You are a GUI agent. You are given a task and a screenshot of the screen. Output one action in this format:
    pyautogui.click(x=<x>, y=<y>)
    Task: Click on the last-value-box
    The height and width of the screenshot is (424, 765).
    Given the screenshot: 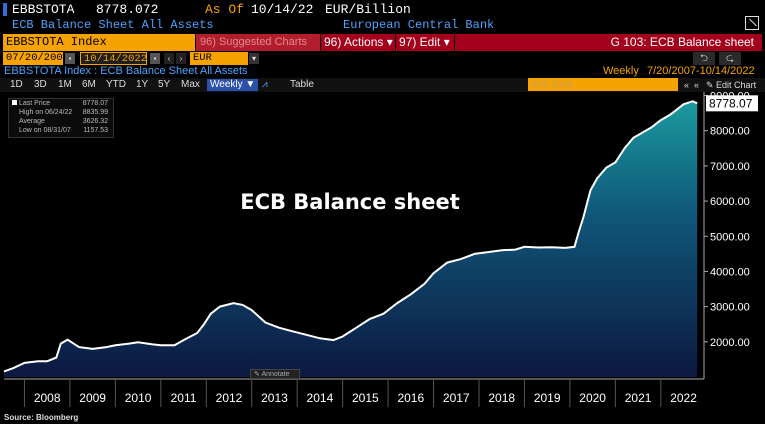 What is the action you would take?
    pyautogui.click(x=732, y=103)
    